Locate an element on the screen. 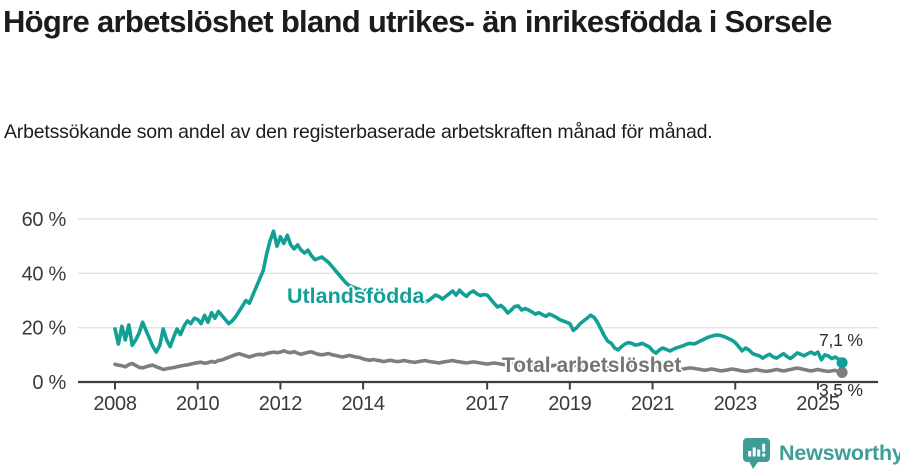  end-value-total: 3,5 % is located at coordinates (841, 390).